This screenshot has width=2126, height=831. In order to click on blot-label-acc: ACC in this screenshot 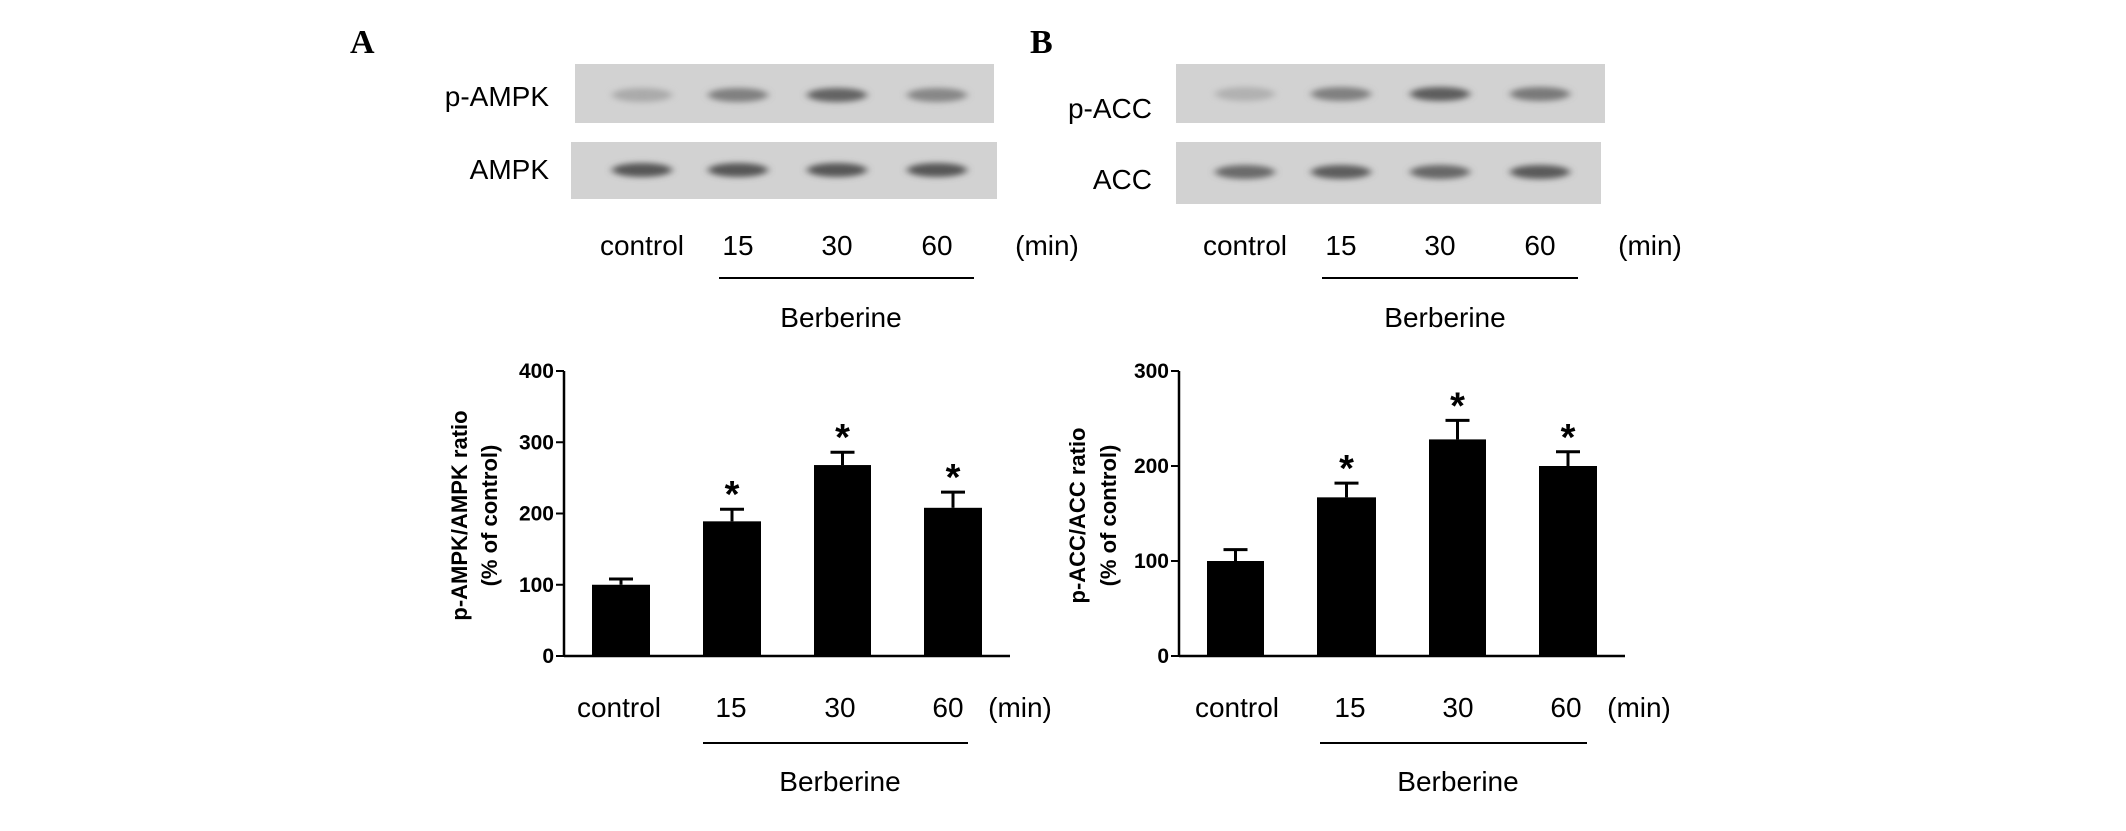, I will do `click(1122, 179)`.